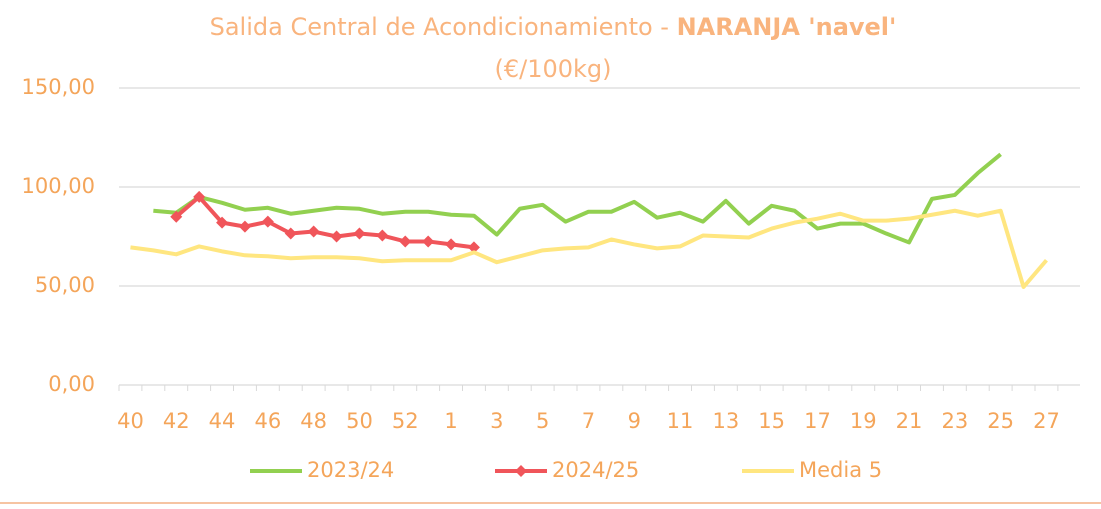  What do you see at coordinates (313, 421) in the screenshot?
I see `x-tick-label: 48` at bounding box center [313, 421].